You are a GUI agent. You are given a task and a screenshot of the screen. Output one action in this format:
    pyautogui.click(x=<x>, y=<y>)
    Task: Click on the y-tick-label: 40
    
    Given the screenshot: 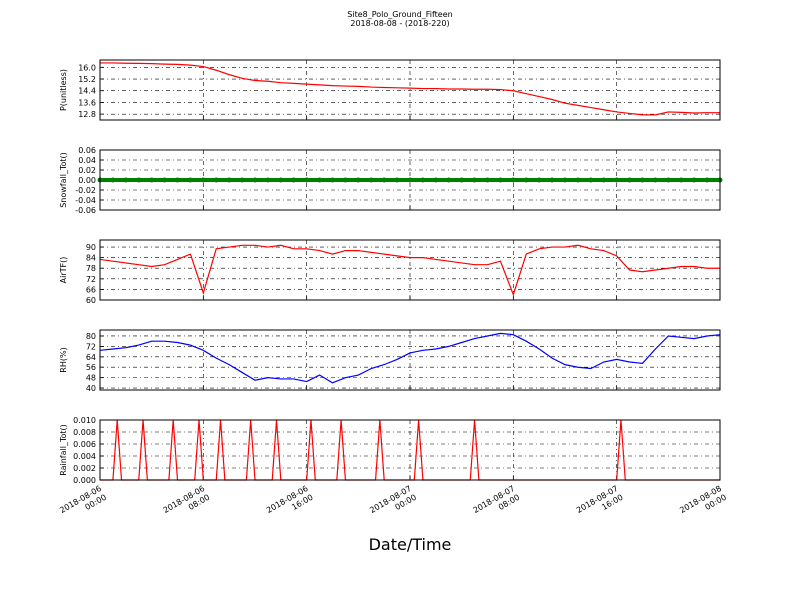 What is the action you would take?
    pyautogui.click(x=91, y=388)
    